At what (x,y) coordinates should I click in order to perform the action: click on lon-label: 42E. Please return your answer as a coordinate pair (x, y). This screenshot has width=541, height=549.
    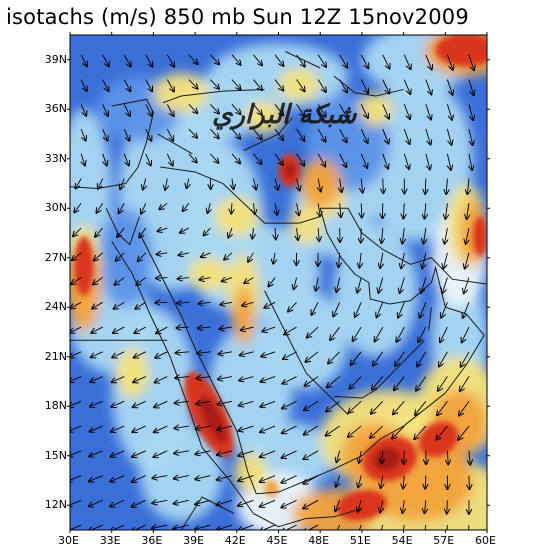
    Looking at the image, I should click on (235, 540).